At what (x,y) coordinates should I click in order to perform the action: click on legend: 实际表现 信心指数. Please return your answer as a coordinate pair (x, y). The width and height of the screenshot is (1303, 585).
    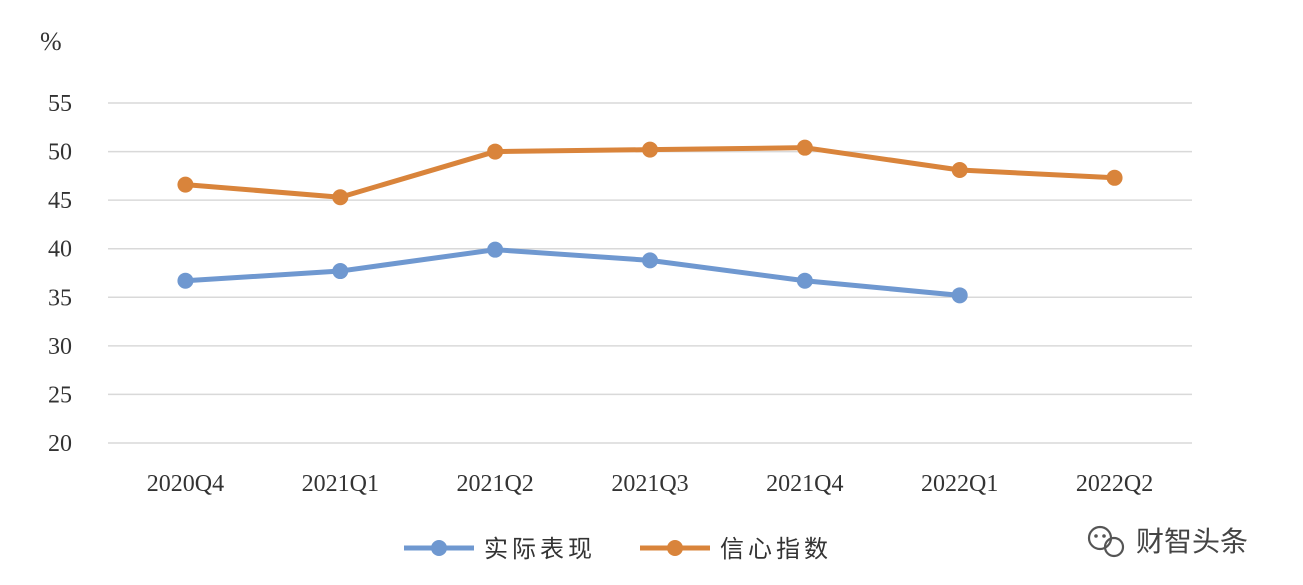
    Looking at the image, I should click on (618, 549).